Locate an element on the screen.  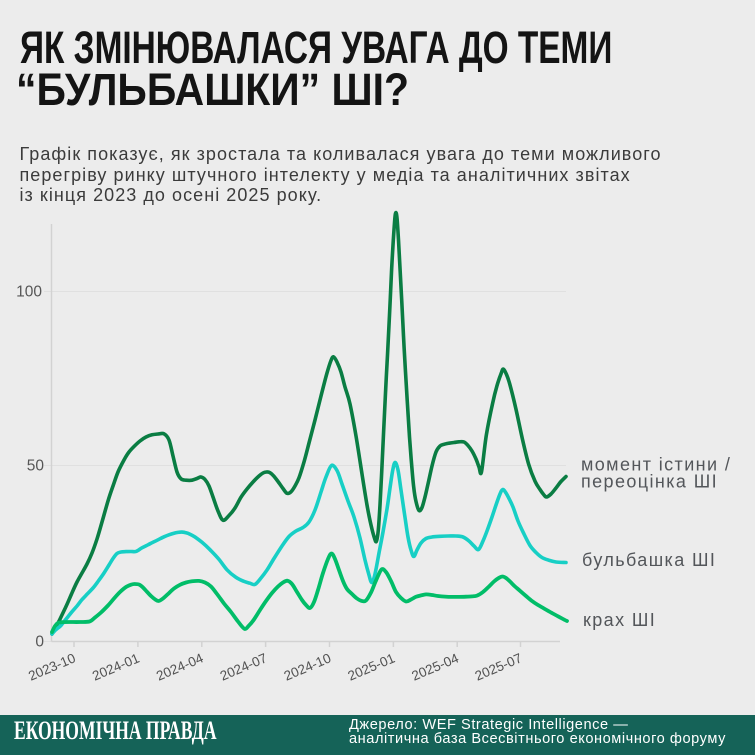
svg-text: 2023-10 is located at coordinates (51, 666).